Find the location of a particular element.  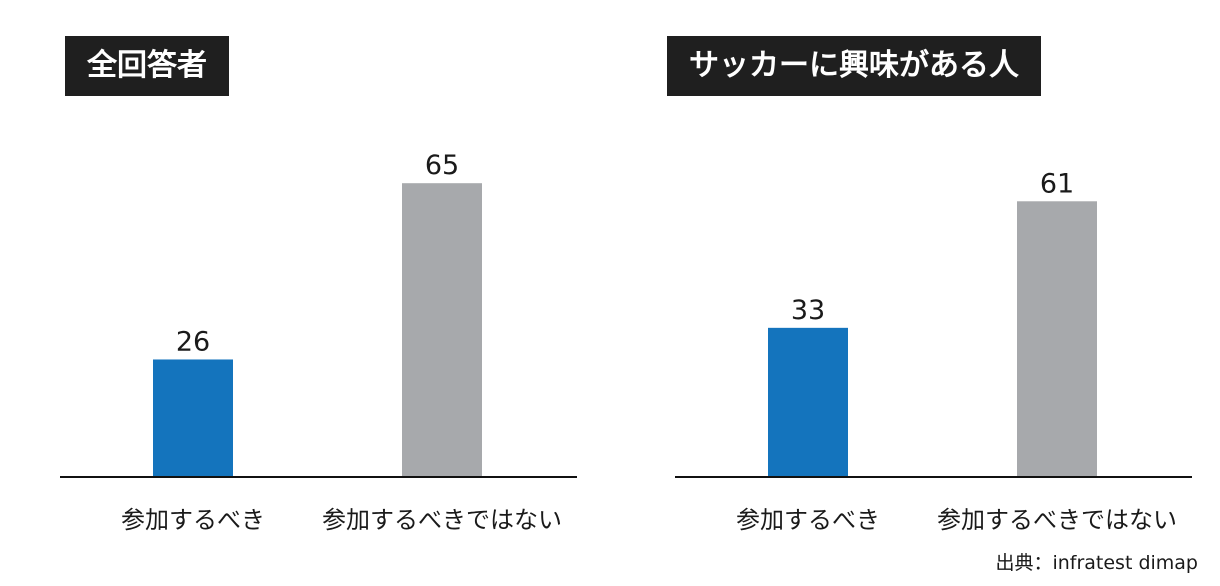

data-label: 33 is located at coordinates (808, 310).